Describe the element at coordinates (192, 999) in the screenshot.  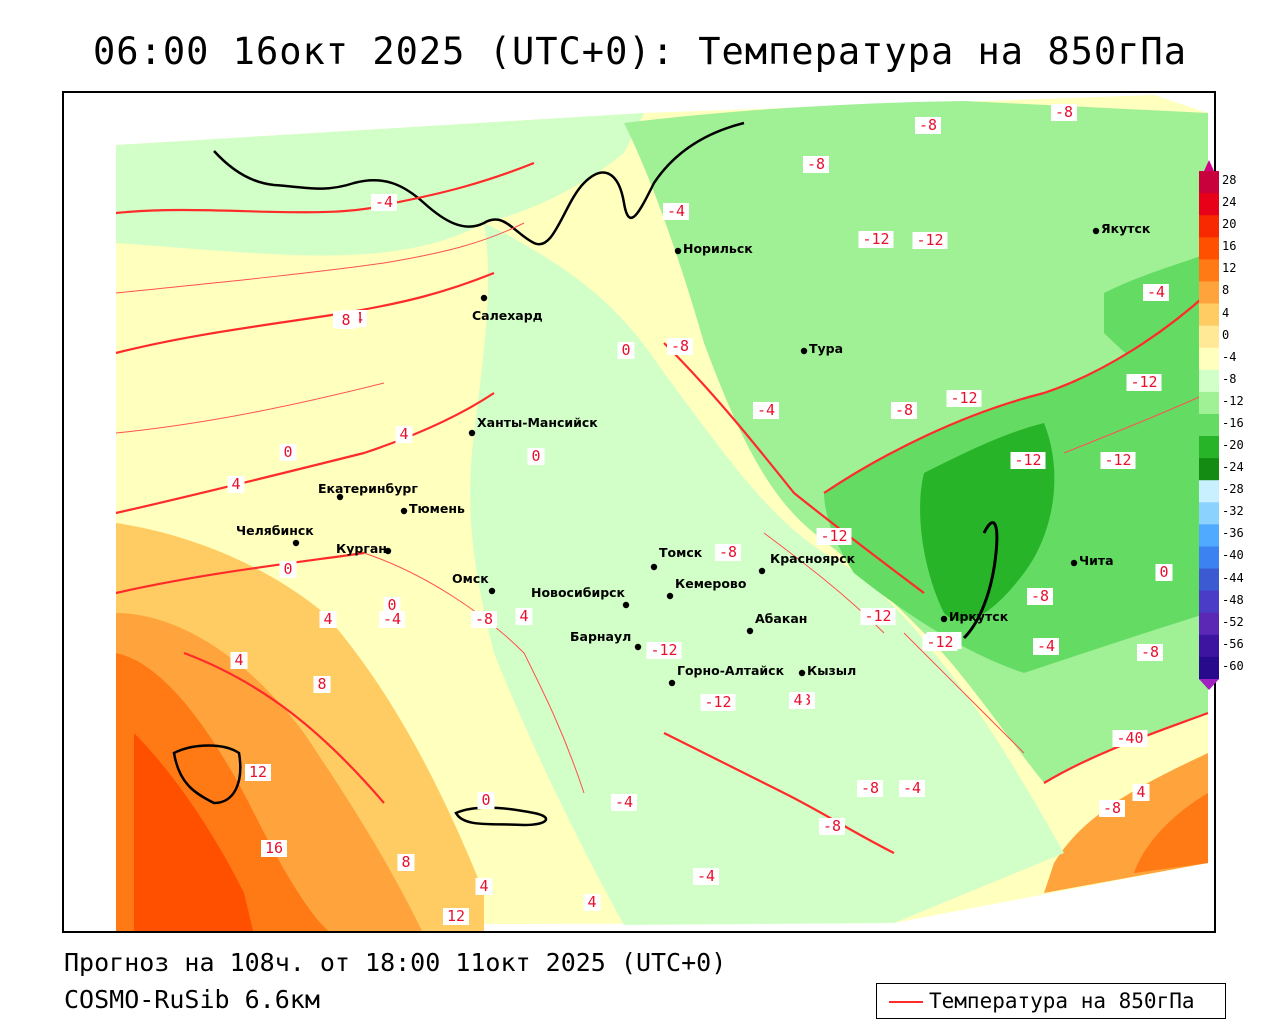
I see `model-name: COSMO-RuSib 6.6км` at that location.